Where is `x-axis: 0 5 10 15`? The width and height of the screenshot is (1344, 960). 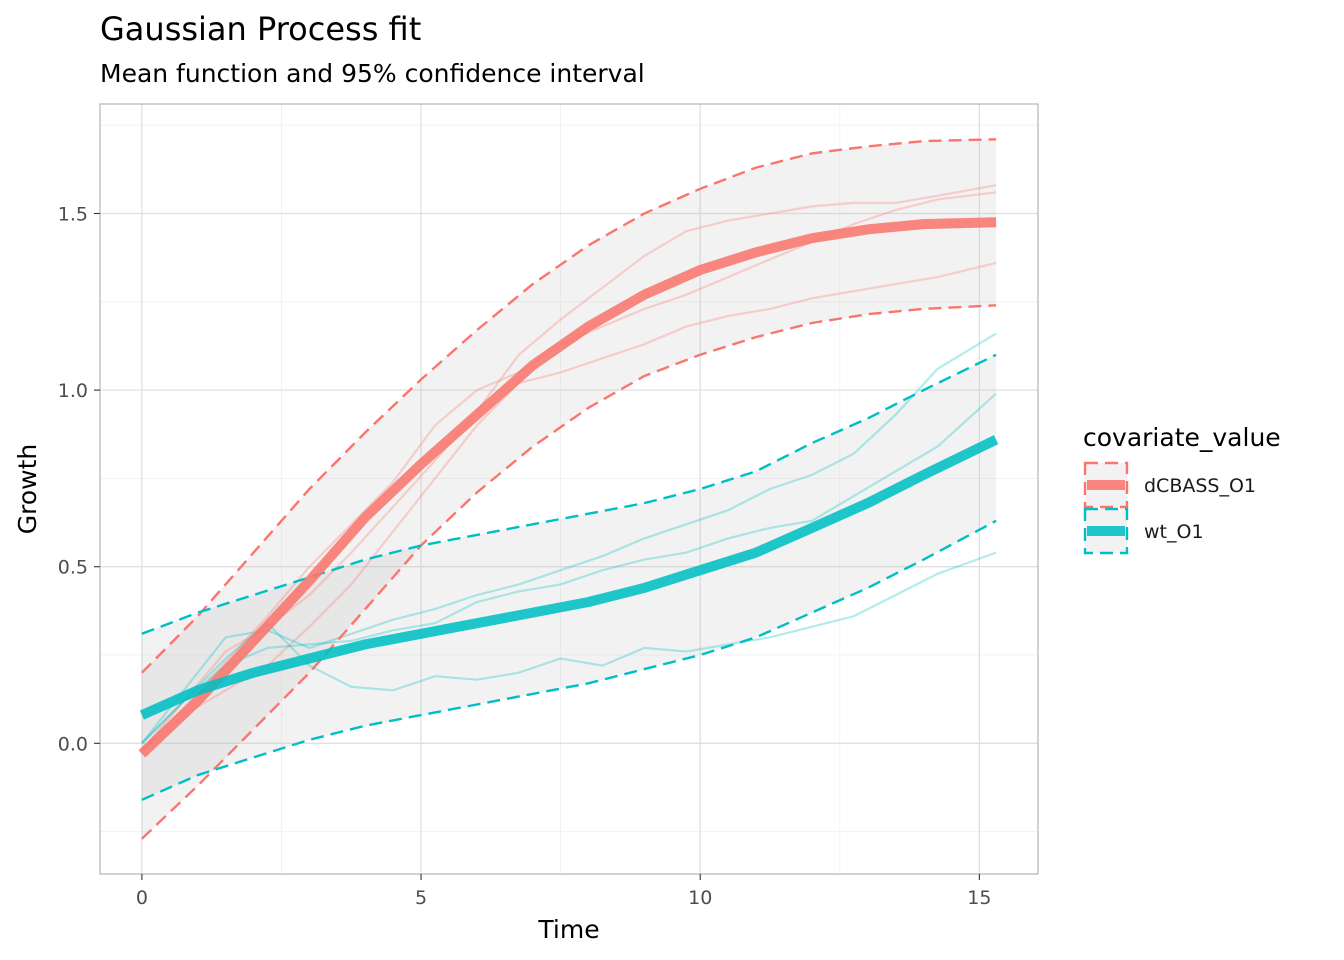
x-axis: 0 5 10 15 is located at coordinates (563, 891).